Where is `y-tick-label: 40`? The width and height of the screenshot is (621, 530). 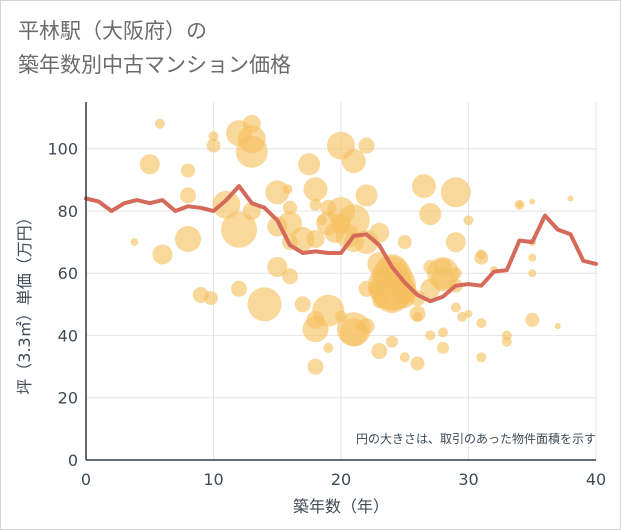 y-tick-label: 40 is located at coordinates (68, 335).